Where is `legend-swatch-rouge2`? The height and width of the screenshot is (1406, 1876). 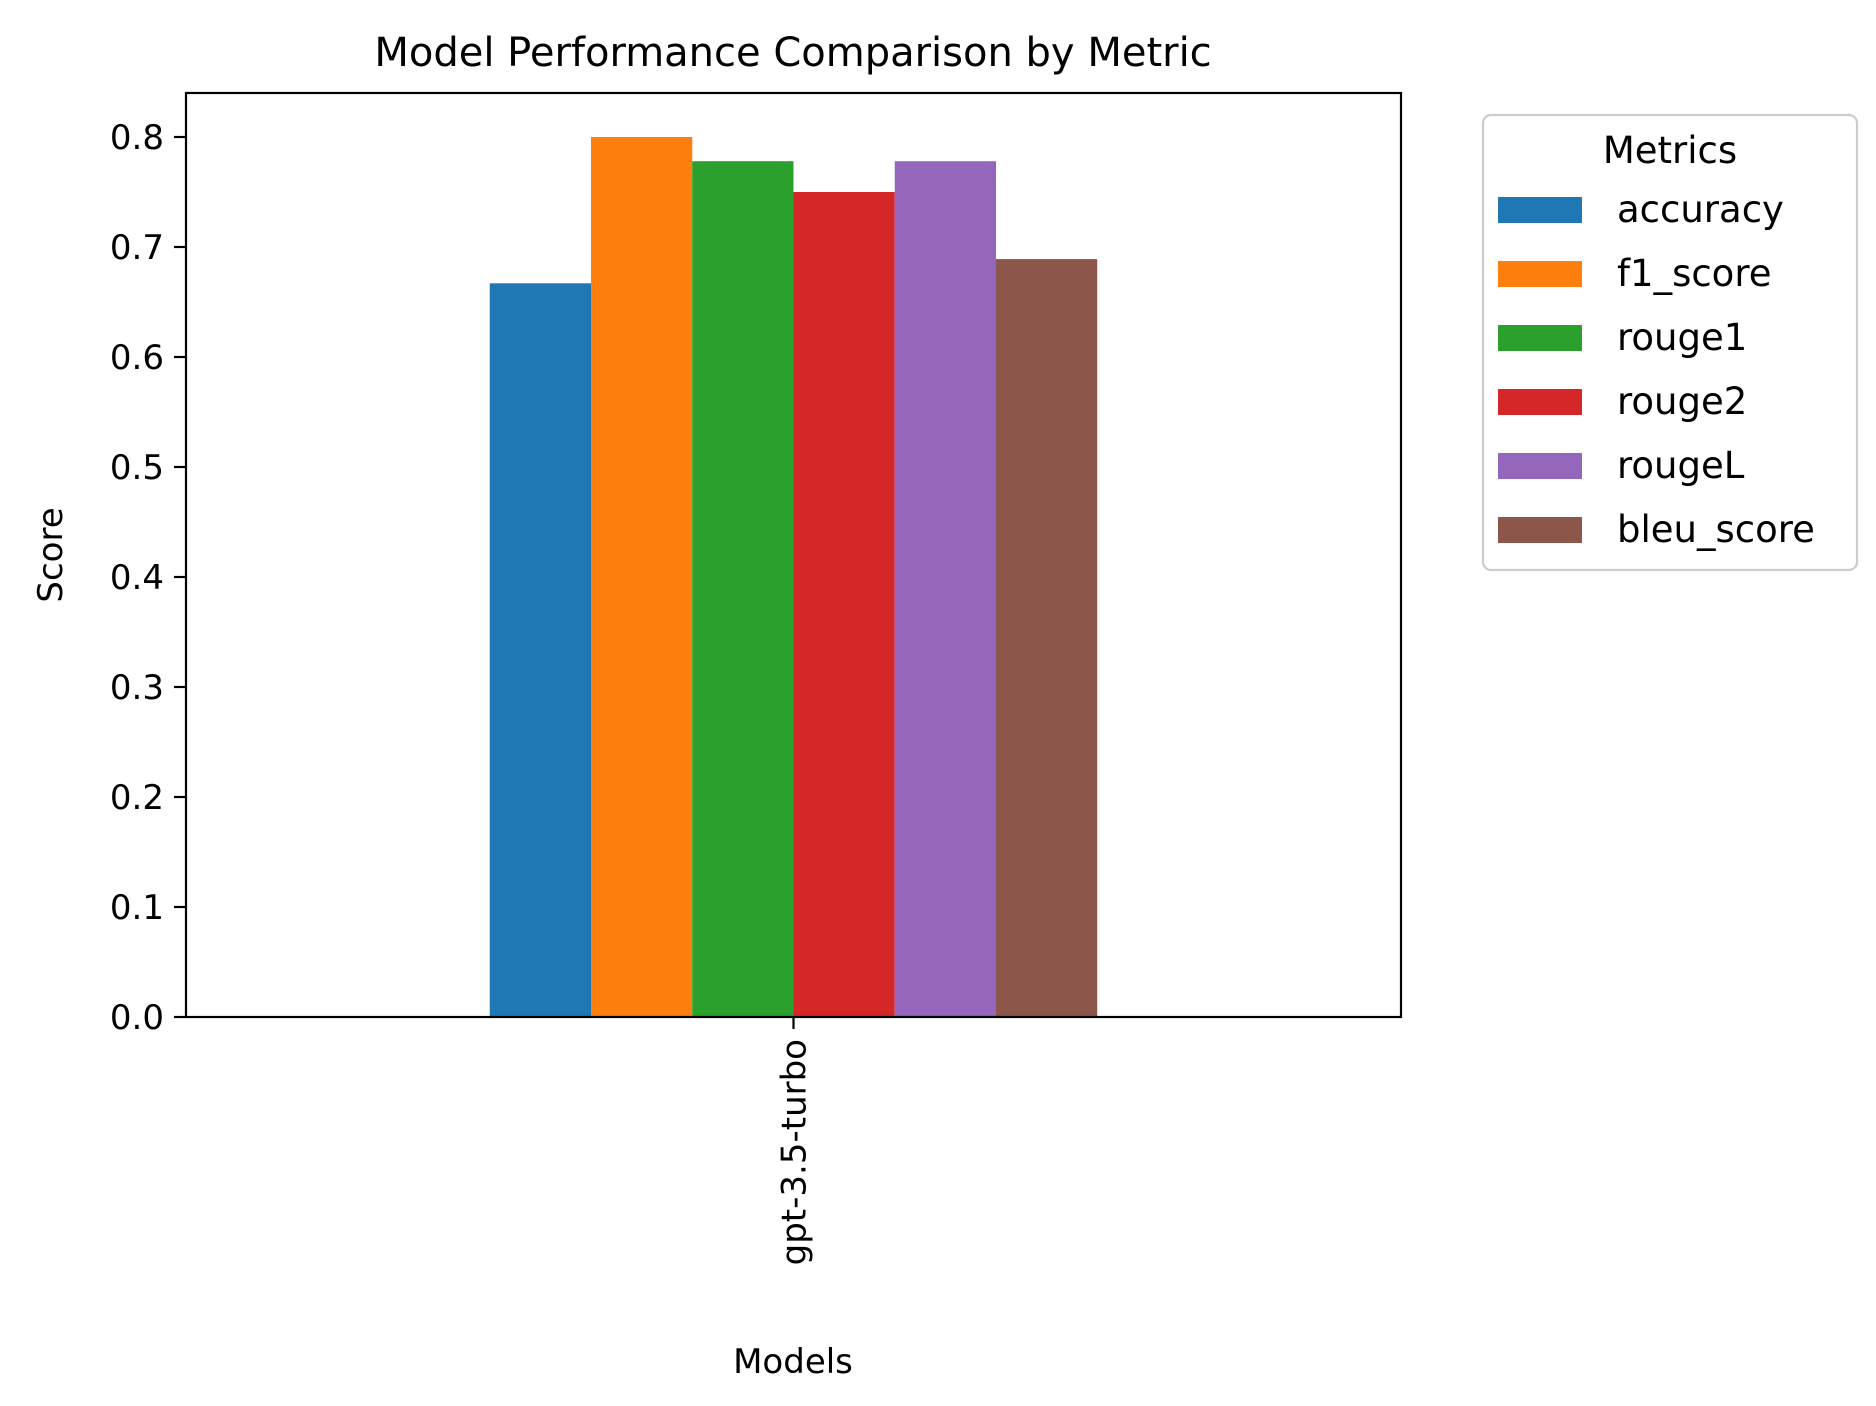 legend-swatch-rouge2 is located at coordinates (1540, 402).